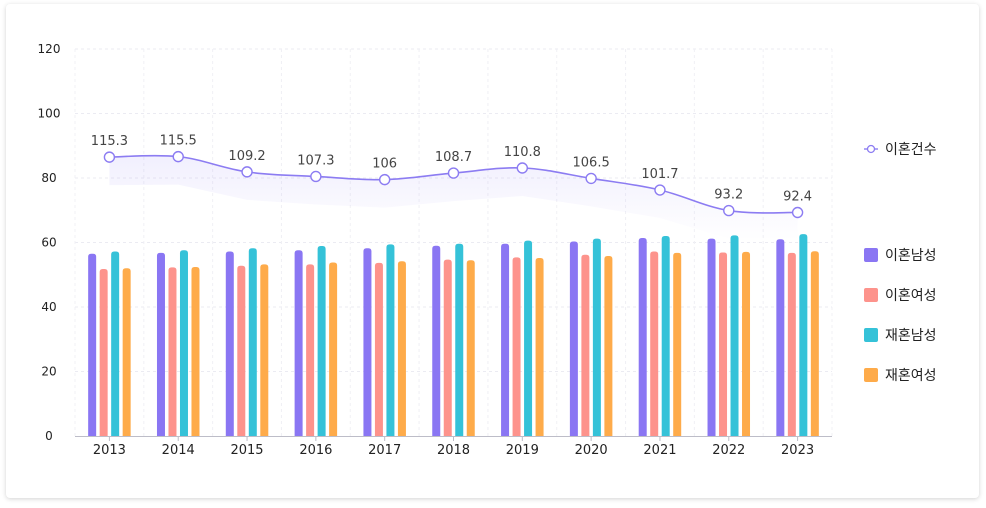 The height and width of the screenshot is (508, 986). What do you see at coordinates (48, 307) in the screenshot?
I see `y-tick-label: 40` at bounding box center [48, 307].